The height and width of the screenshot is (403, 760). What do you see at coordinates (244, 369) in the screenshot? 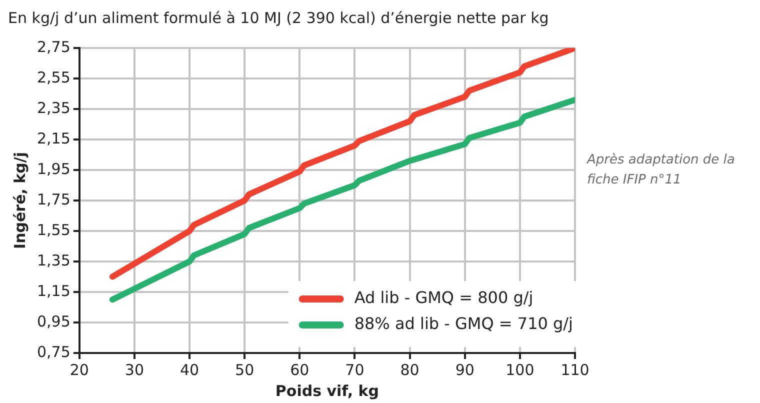
I see `x-tick-label: 50` at bounding box center [244, 369].